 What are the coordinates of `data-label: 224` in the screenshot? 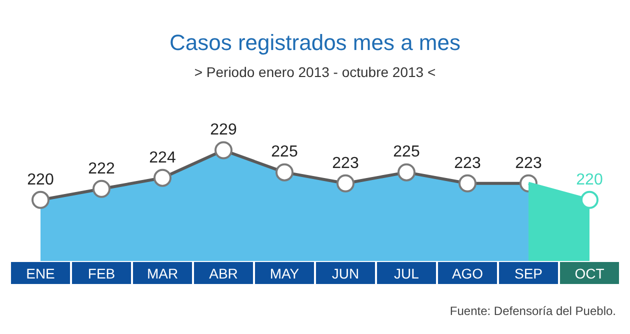 It's located at (162, 157).